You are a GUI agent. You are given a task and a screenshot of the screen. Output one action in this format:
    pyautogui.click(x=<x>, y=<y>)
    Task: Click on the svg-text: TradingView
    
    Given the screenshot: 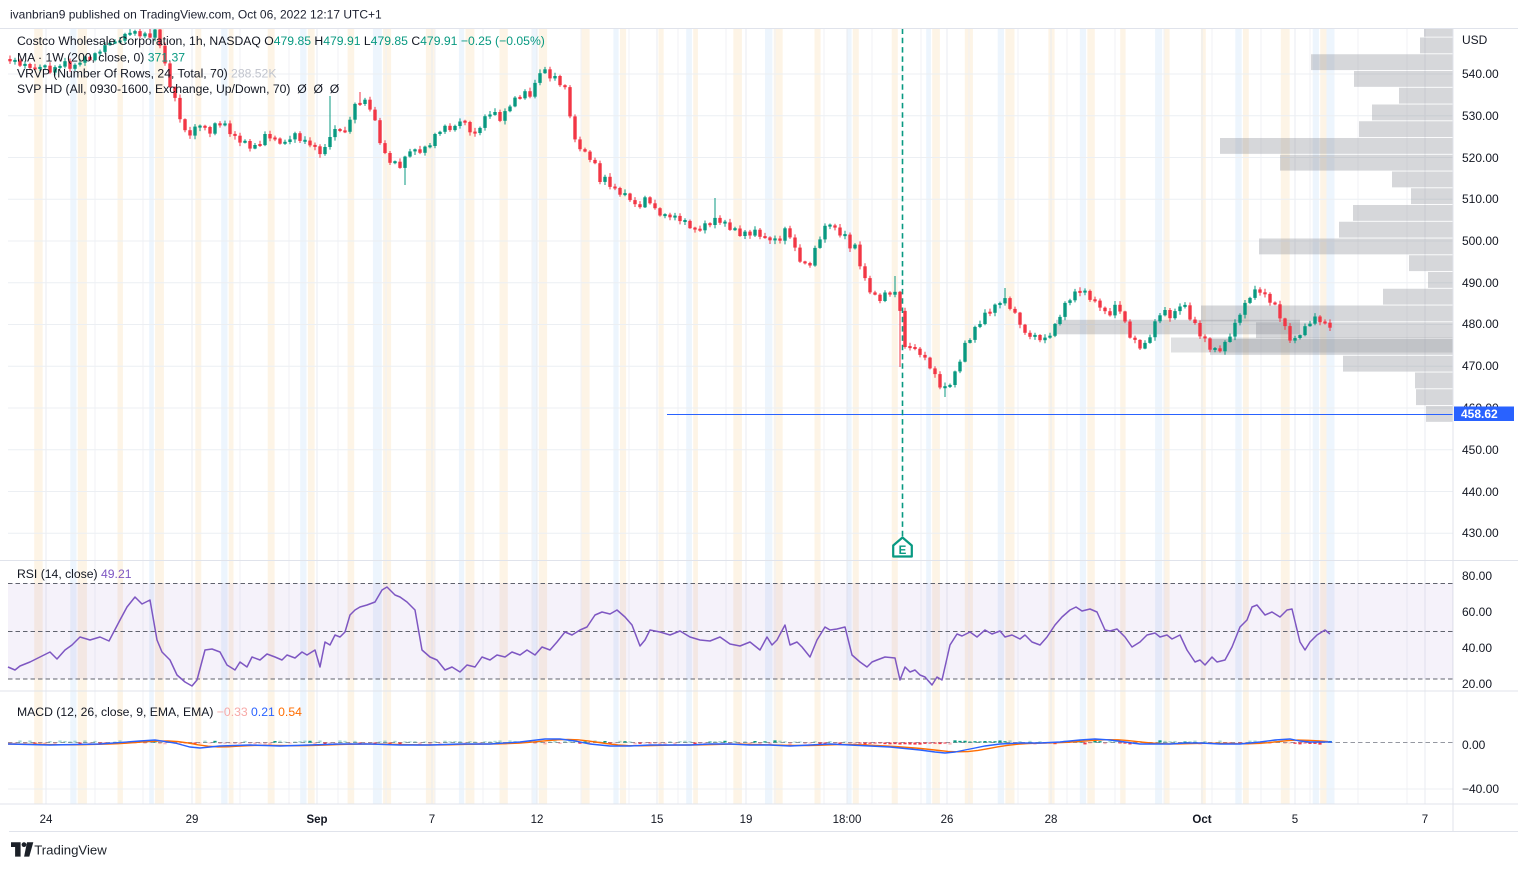 What is the action you would take?
    pyautogui.click(x=70, y=850)
    